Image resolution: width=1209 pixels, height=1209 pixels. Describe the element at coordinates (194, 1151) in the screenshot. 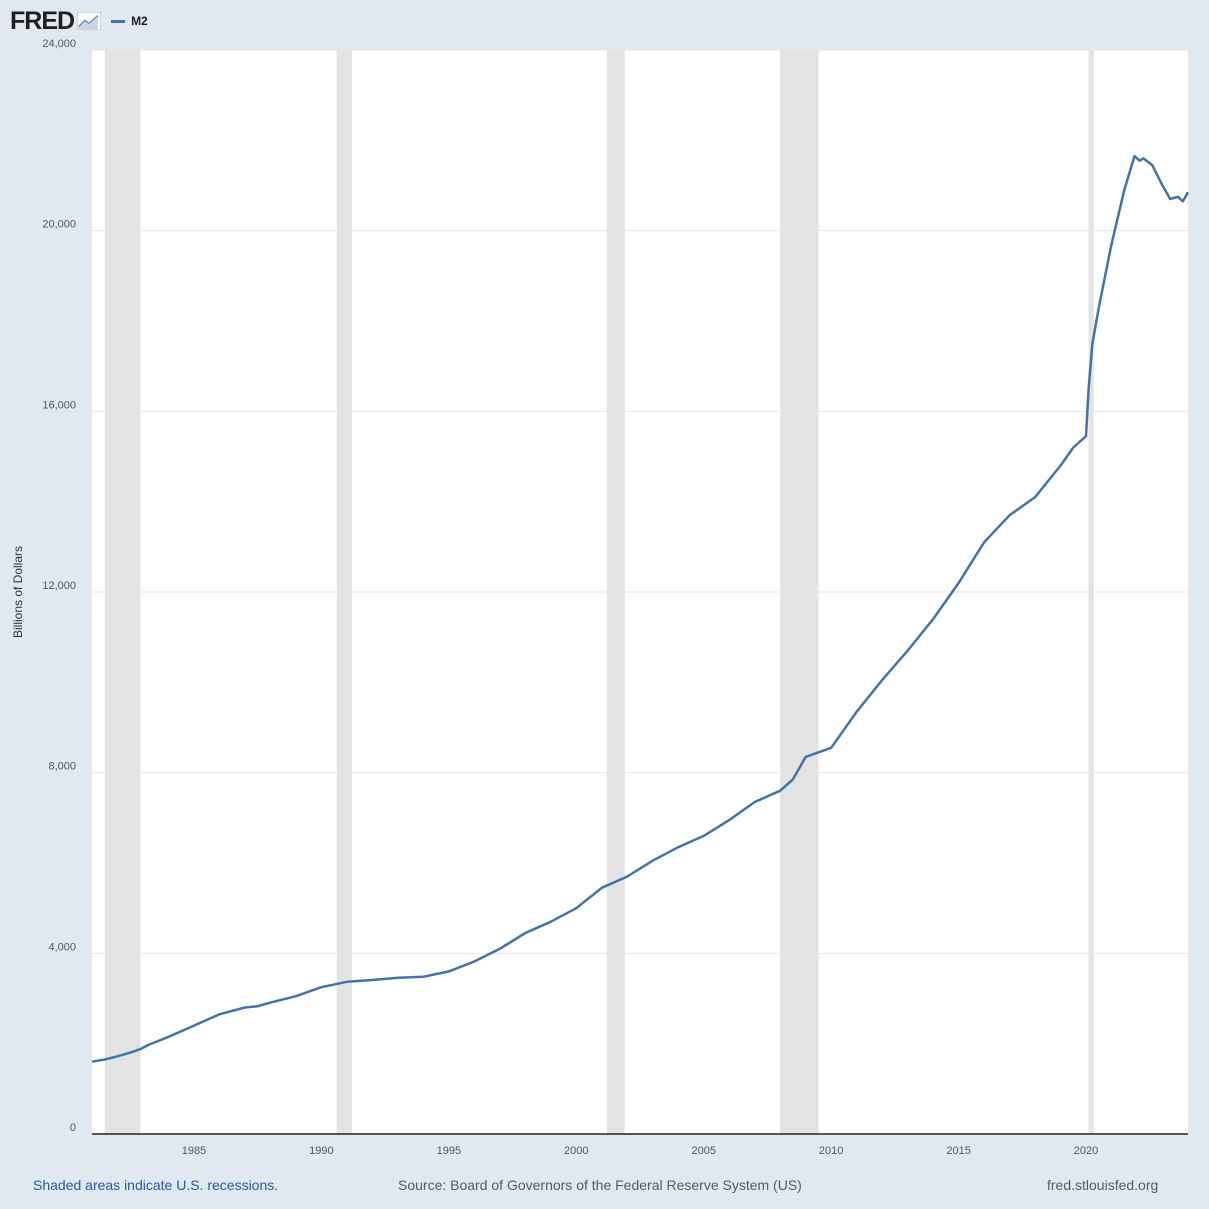

I see `x-tick-label: 1985` at that location.